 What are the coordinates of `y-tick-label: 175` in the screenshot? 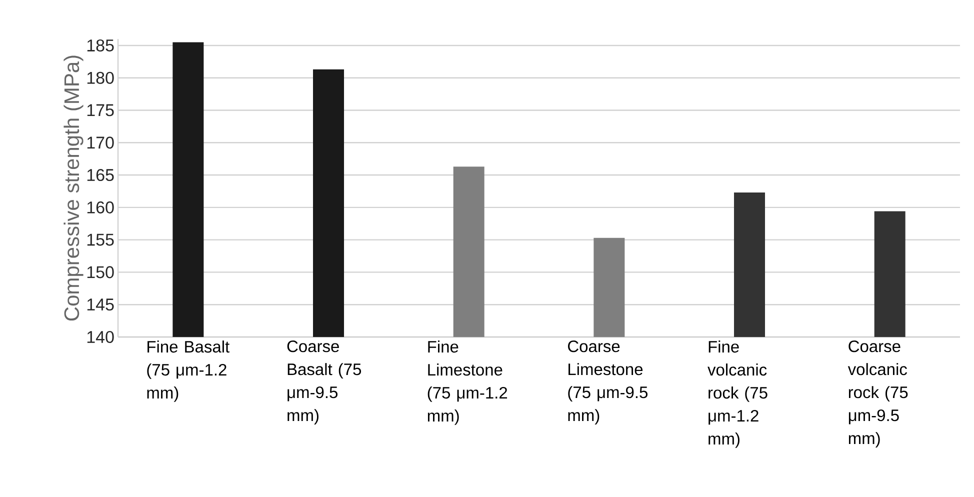 It's located at (100, 110).